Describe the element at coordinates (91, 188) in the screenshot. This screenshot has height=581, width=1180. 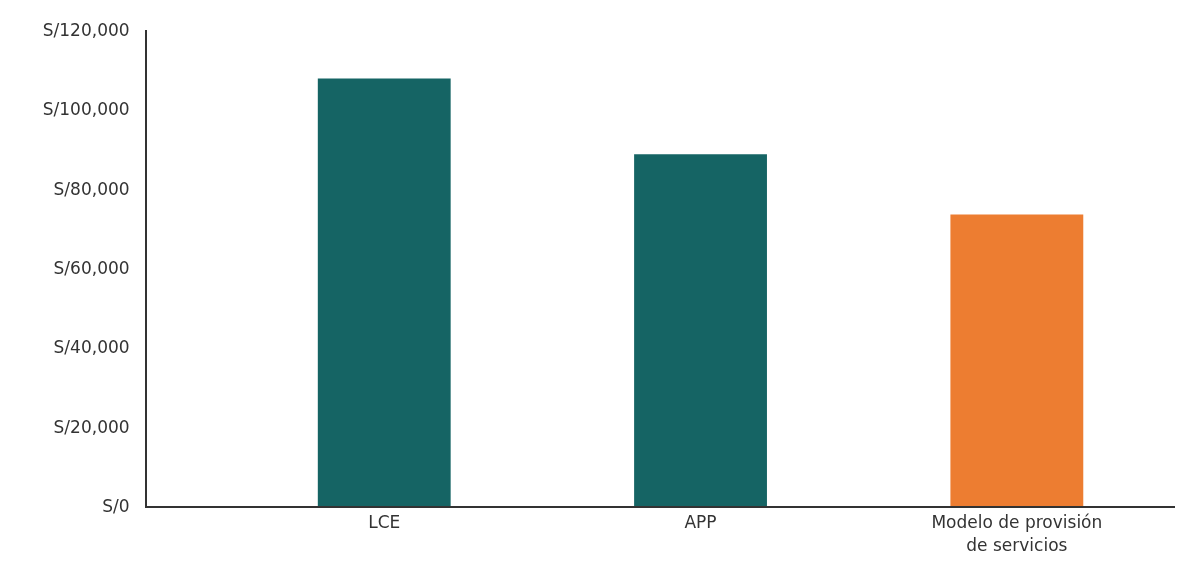
I see `y-tick-label: S/80,000` at that location.